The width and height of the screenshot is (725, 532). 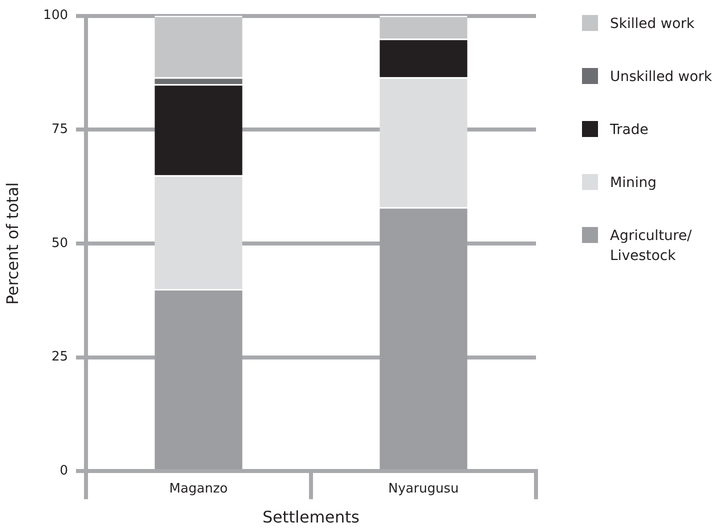 I want to click on legend-label: Unskilled work, so click(x=661, y=77).